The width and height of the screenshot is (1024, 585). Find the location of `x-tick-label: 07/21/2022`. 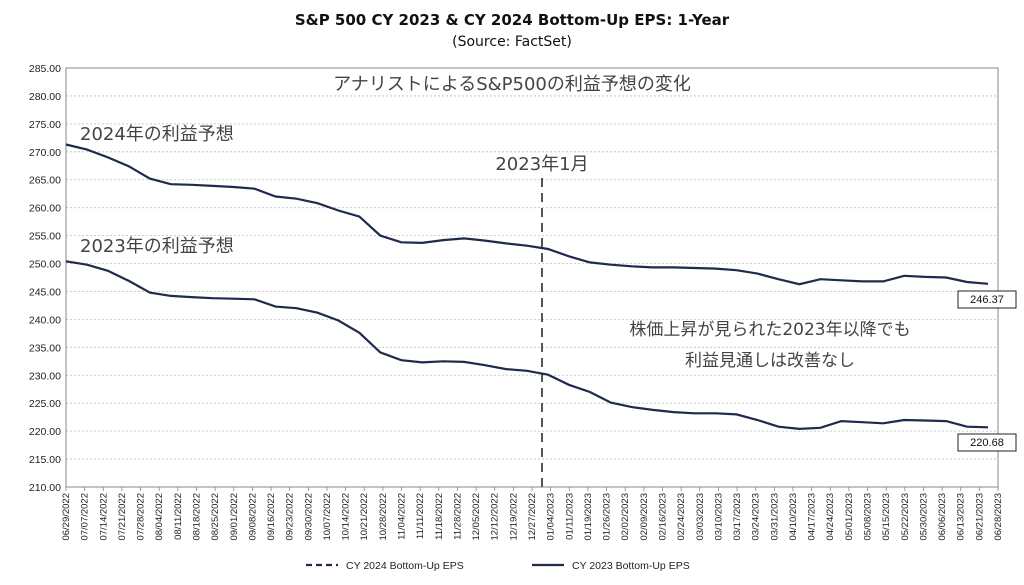

x-tick-label: 07/21/2022 is located at coordinates (122, 517).